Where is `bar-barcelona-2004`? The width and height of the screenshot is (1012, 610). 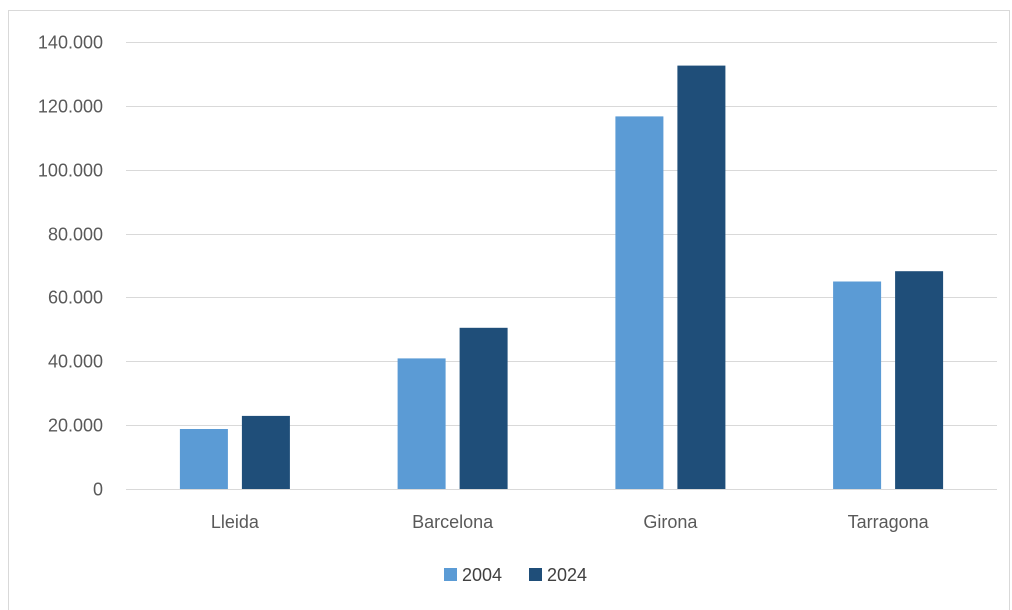 bar-barcelona-2004 is located at coordinates (421, 423).